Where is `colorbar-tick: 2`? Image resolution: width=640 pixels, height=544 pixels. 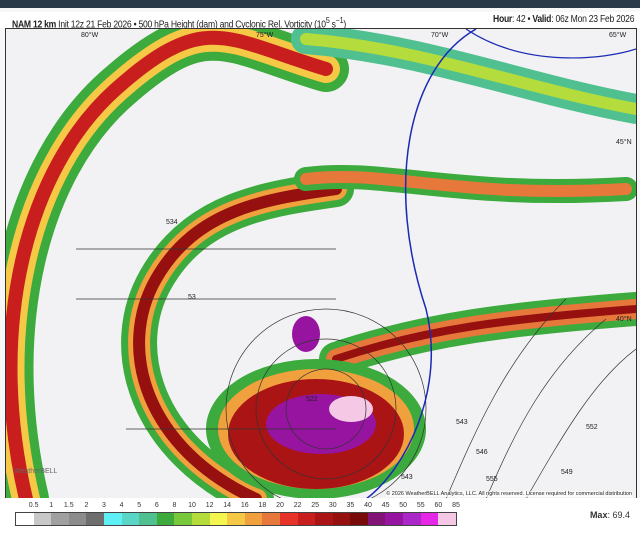 colorbar-tick: 2 is located at coordinates (86, 505).